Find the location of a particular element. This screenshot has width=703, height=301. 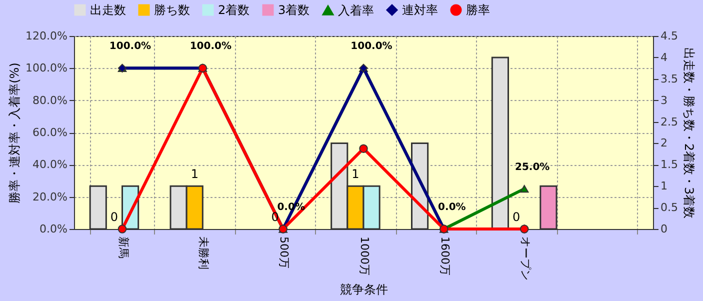

y2-tick-label: 0.5 is located at coordinates (669, 207).